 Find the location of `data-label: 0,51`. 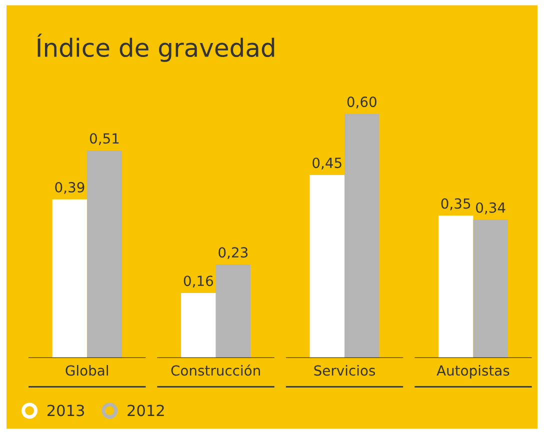

data-label: 0,51 is located at coordinates (104, 139).